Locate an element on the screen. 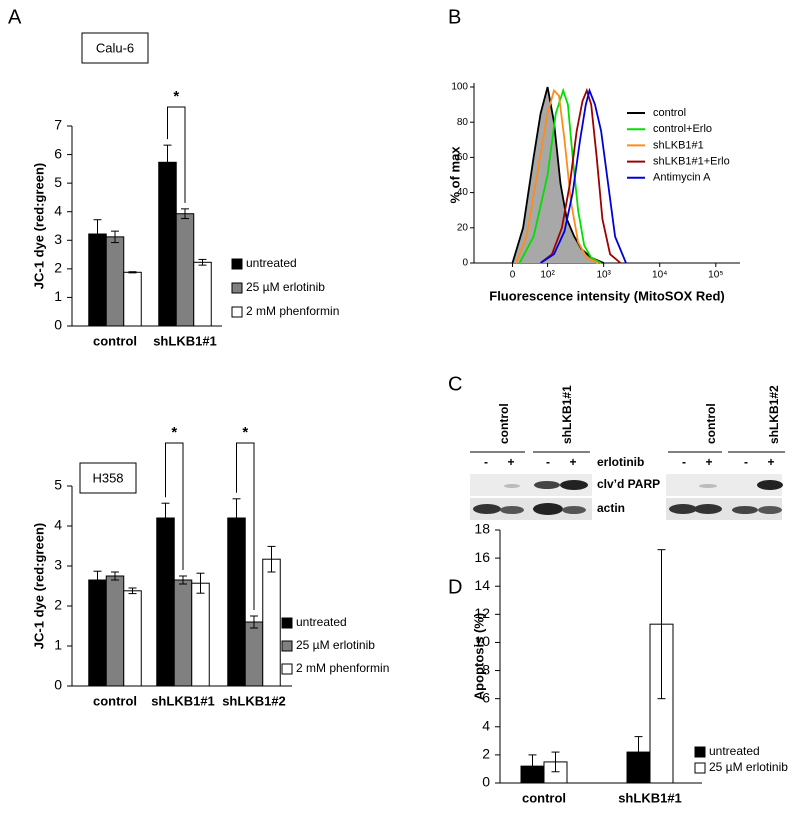  y-tick-label: 8 is located at coordinates (486, 669).